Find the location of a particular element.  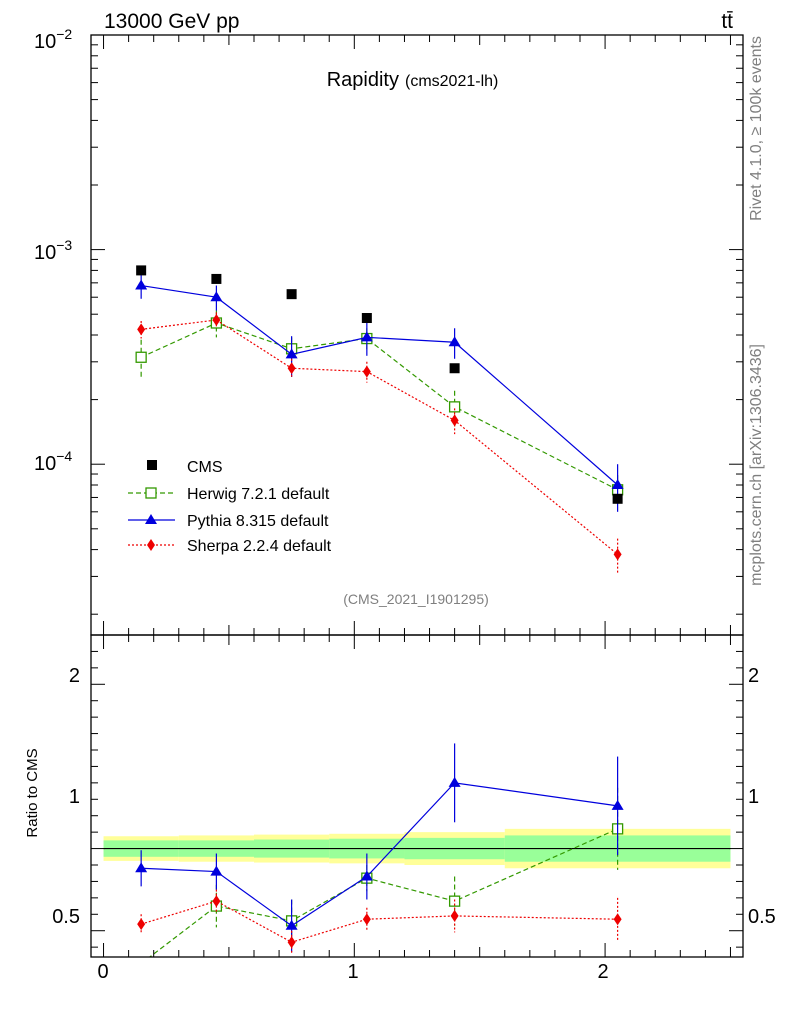

legend-marker-herwig is located at coordinates (151, 493).